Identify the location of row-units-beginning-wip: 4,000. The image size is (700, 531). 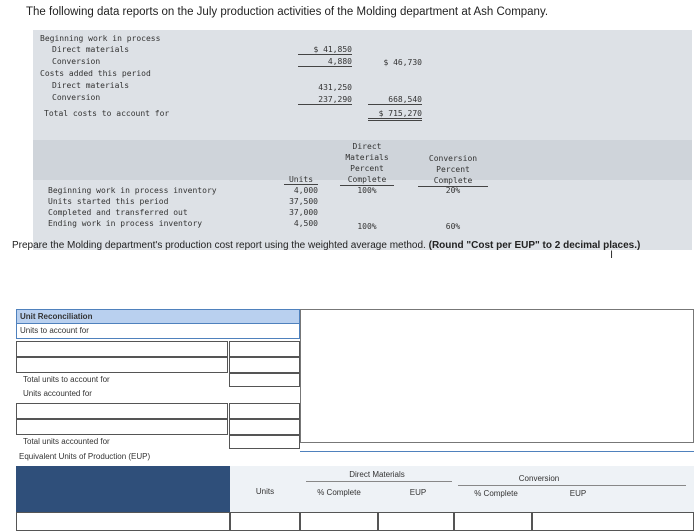
(305, 190).